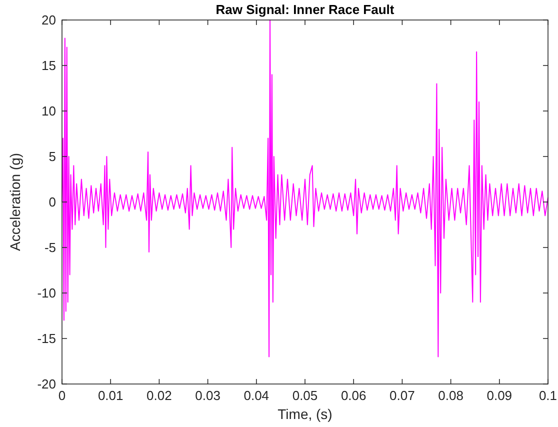 The height and width of the screenshot is (427, 558). What do you see at coordinates (305, 395) in the screenshot?
I see `x-tick-label: 0.05` at bounding box center [305, 395].